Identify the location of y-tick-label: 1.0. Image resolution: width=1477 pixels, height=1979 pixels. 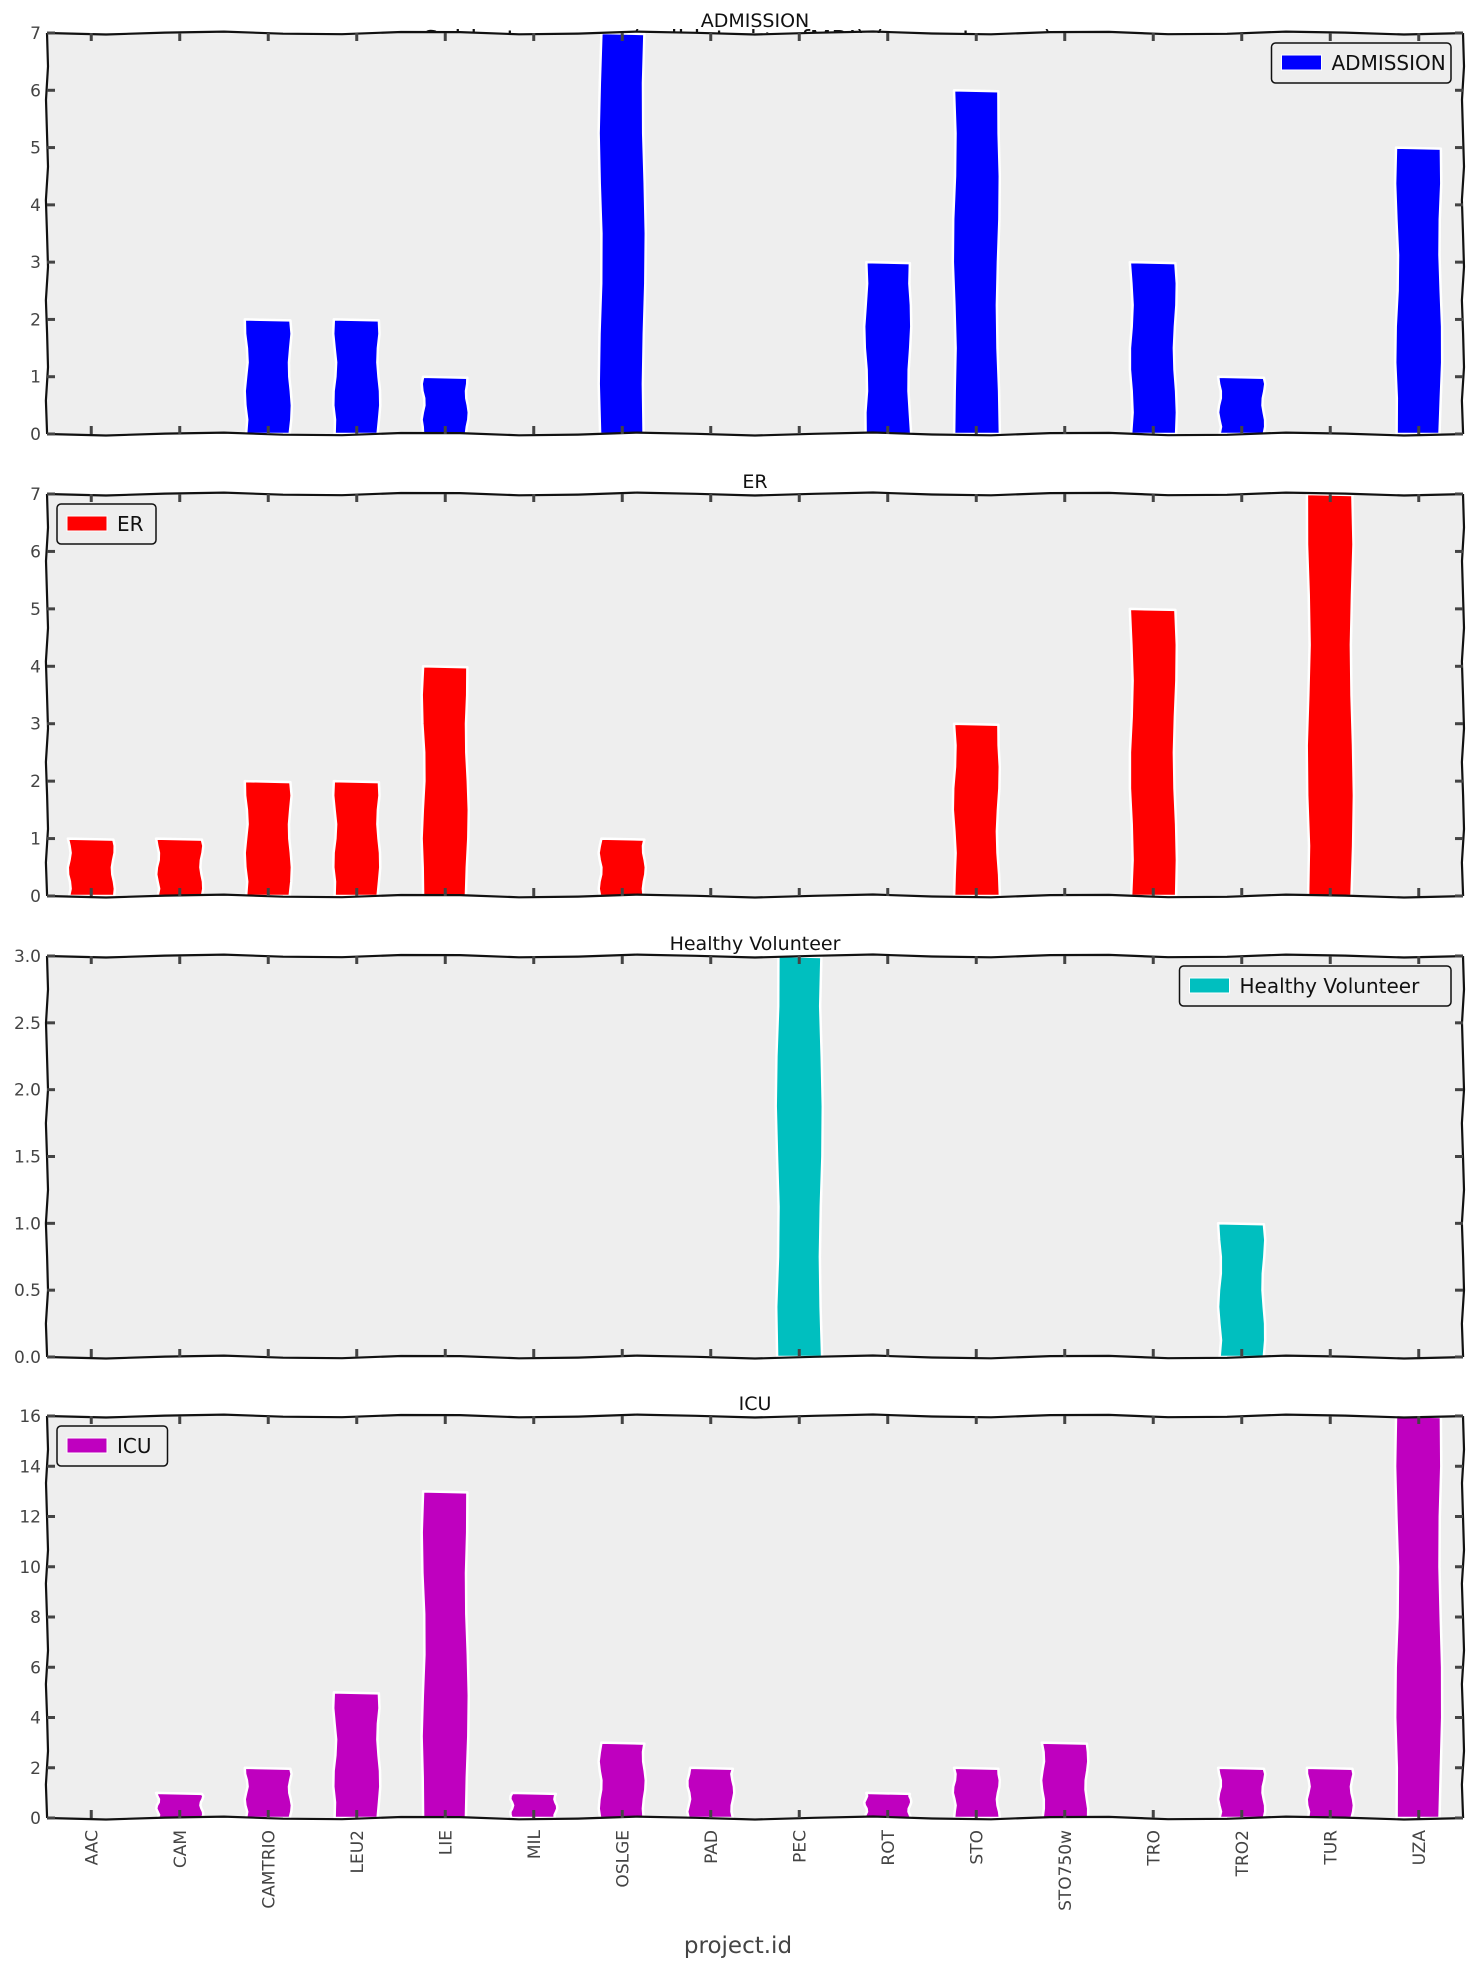
(27, 1224).